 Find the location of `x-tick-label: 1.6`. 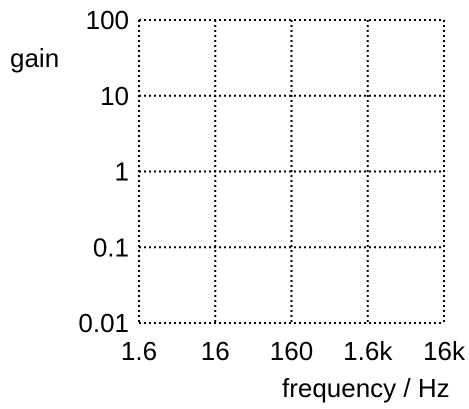

x-tick-label: 1.6 is located at coordinates (139, 351).